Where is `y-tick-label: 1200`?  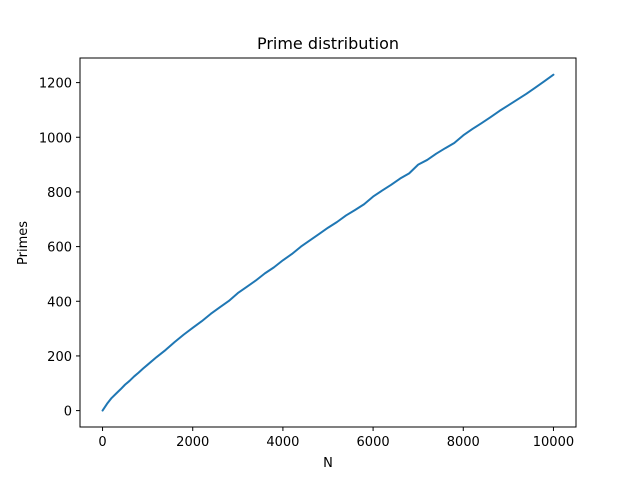
y-tick-label: 1200 is located at coordinates (55, 84).